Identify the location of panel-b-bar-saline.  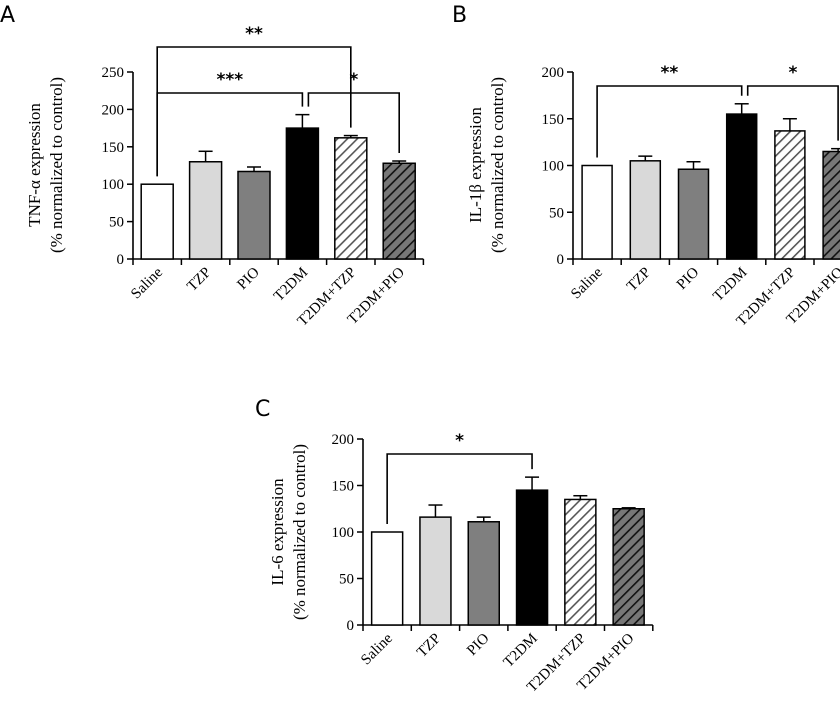
(597, 212).